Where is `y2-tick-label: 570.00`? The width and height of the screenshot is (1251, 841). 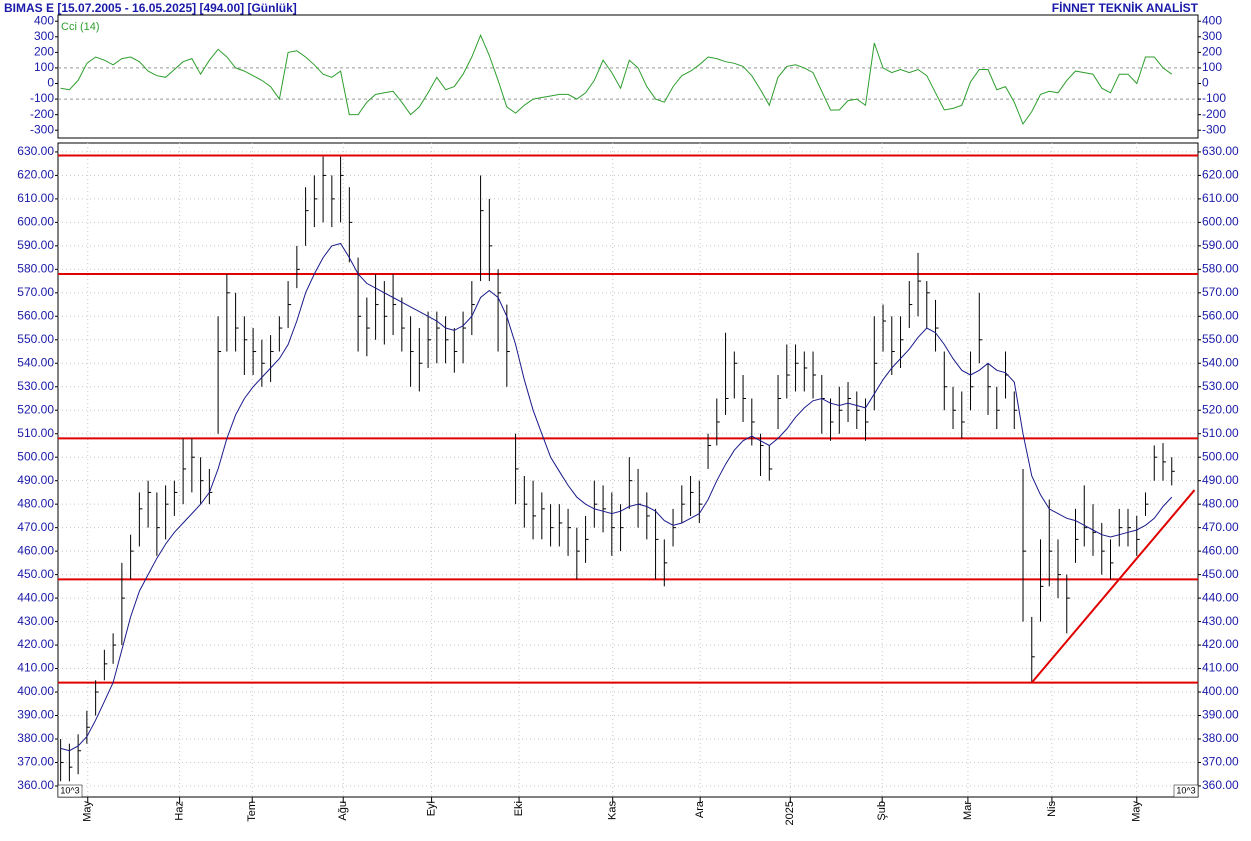
y2-tick-label: 570.00 is located at coordinates (1220, 292).